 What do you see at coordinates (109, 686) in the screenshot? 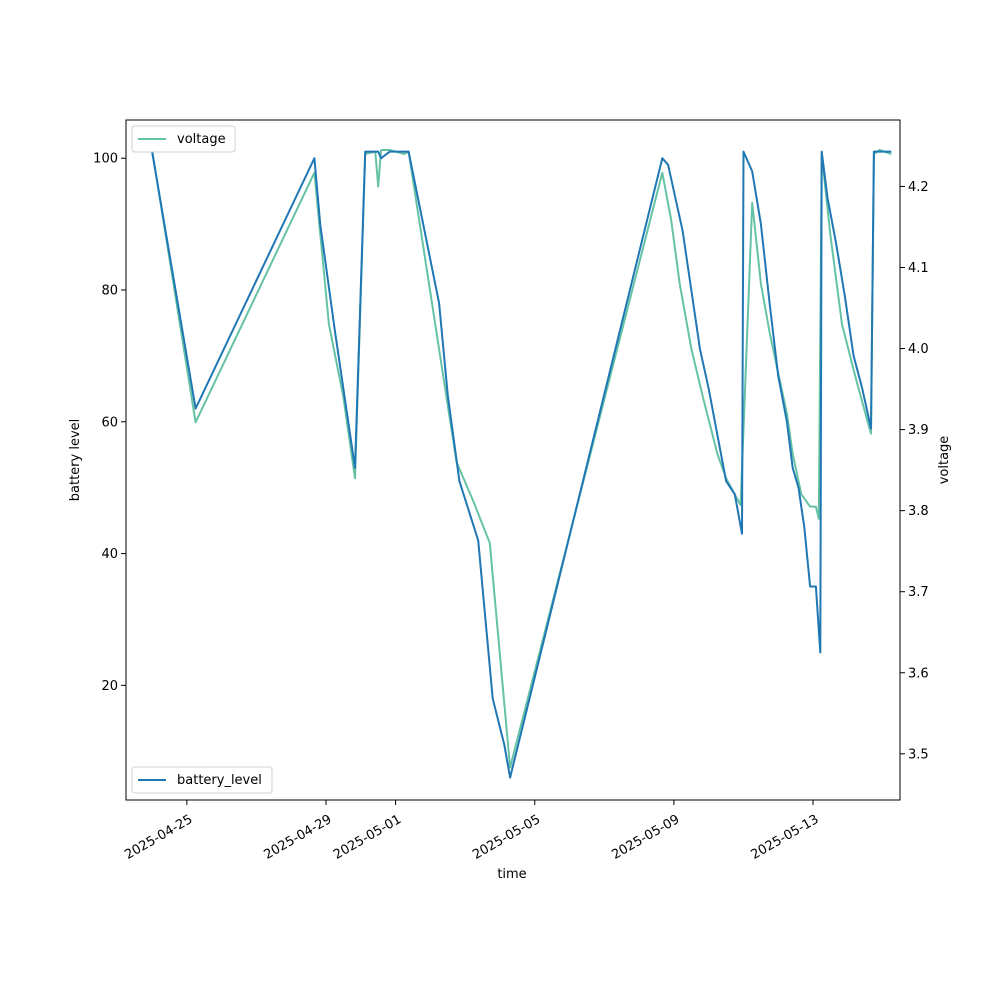
I see `y-left-tick-label: 20` at bounding box center [109, 686].